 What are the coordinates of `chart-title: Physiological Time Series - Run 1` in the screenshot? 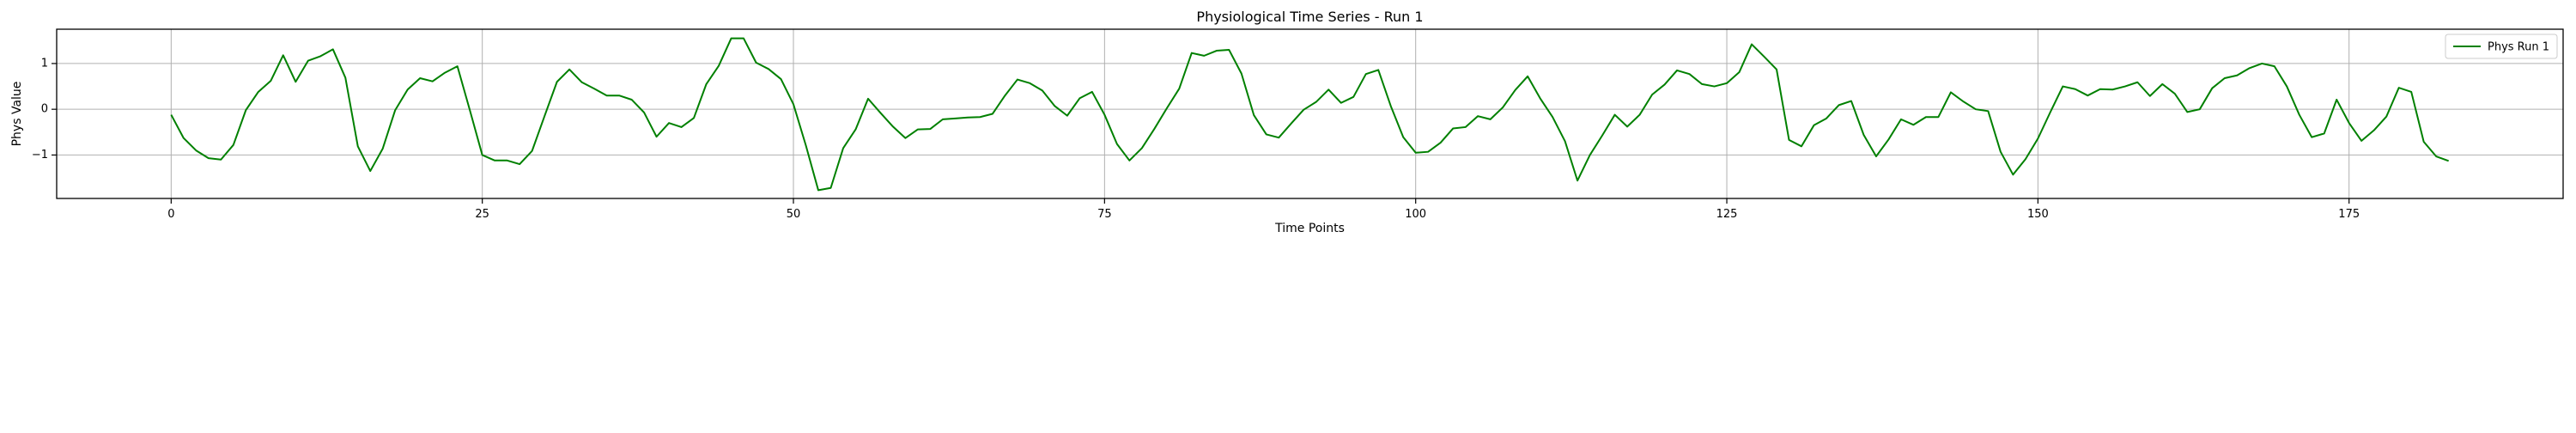 It's located at (1309, 17).